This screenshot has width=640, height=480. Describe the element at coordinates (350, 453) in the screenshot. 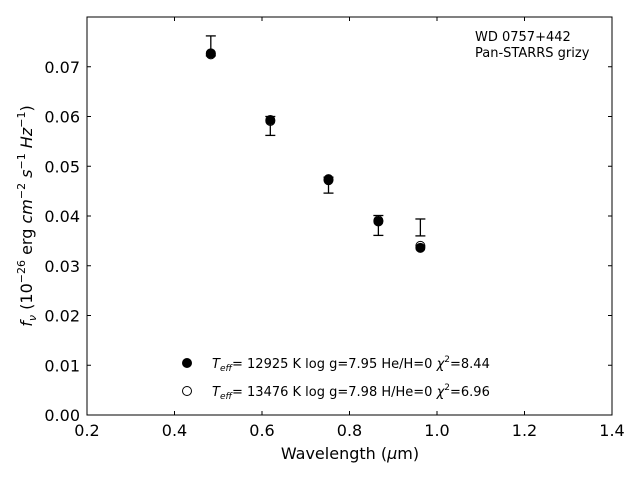

I see `x-axis-label: Wavelength (μm)` at that location.